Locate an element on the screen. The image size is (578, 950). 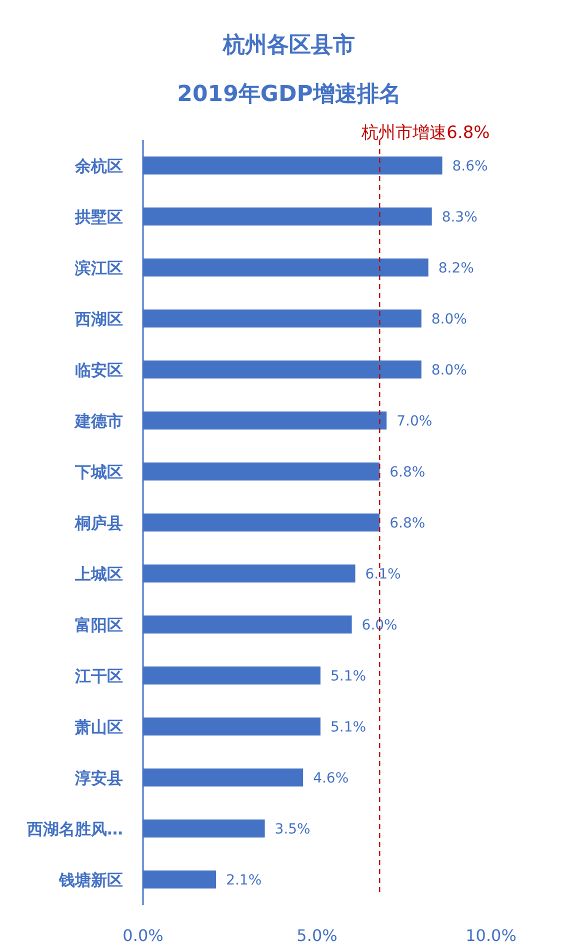
data-label: 6.1% is located at coordinates (383, 574).